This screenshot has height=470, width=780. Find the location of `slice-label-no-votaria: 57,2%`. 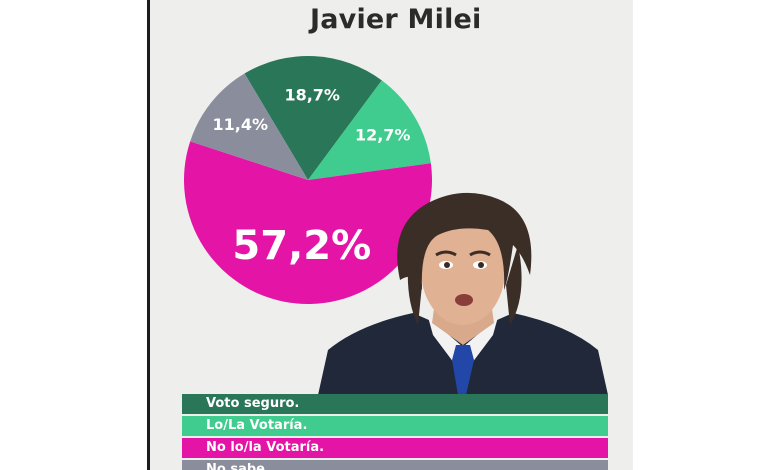

slice-label-no-votaria: 57,2% is located at coordinates (301, 246).